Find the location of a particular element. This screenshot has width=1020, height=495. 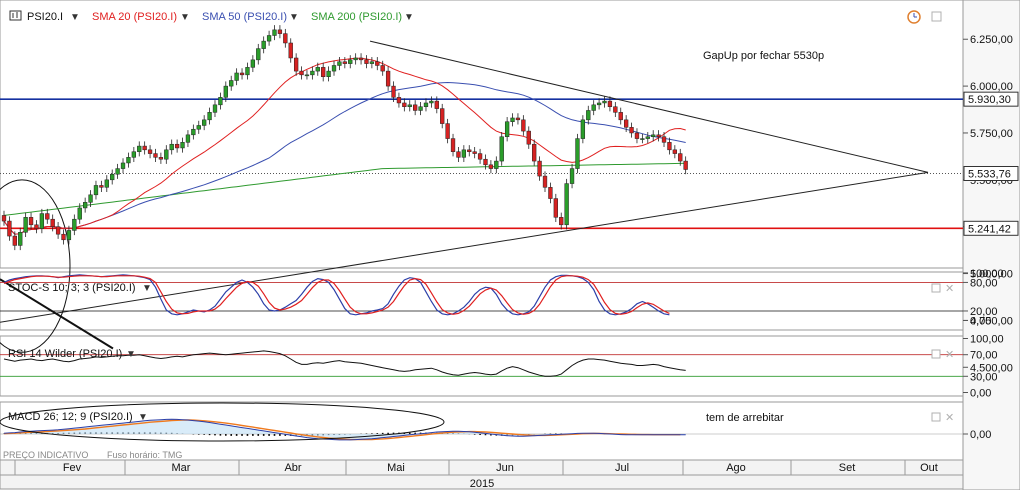

macd-dropdown-icon: ▼ is located at coordinates (143, 417).